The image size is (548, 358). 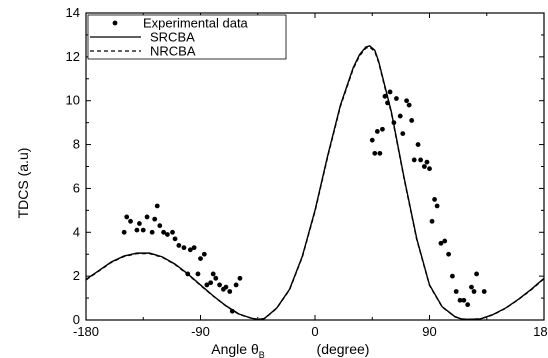 What do you see at coordinates (73, 56) in the screenshot?
I see `y-tick-label: 12` at bounding box center [73, 56].